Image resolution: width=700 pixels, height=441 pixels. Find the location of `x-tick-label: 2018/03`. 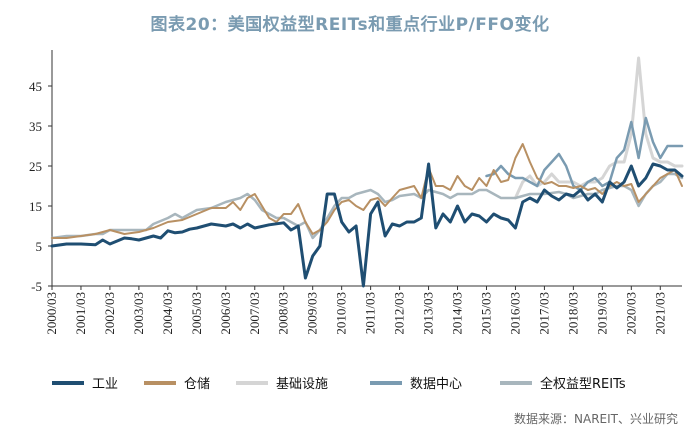

x-tick-label: 2018/03 is located at coordinates (572, 313).